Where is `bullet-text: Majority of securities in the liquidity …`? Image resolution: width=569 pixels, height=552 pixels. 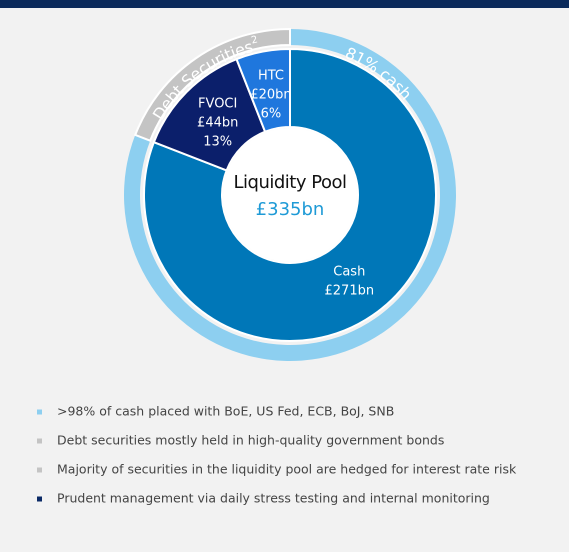 bullet-text: Majority of securities in the liquidity … is located at coordinates (287, 469).